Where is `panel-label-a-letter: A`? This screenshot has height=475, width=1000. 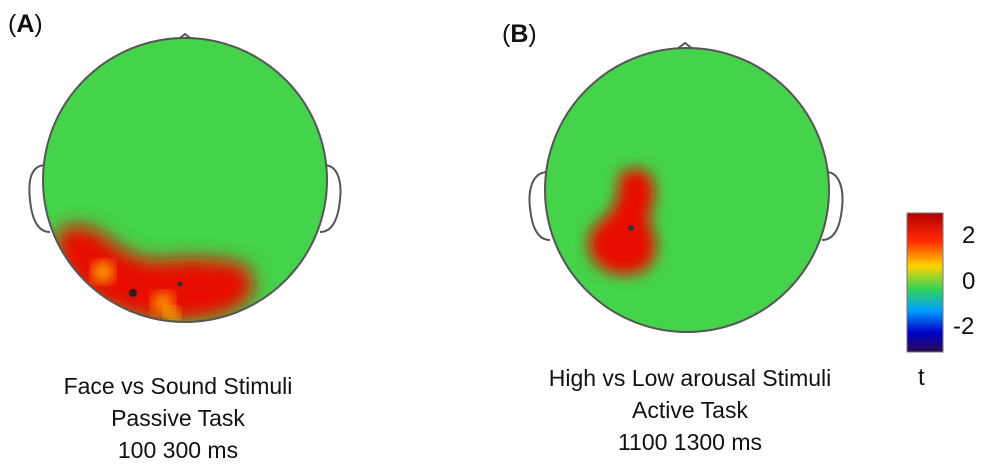
panel-label-a-letter: A is located at coordinates (25, 24).